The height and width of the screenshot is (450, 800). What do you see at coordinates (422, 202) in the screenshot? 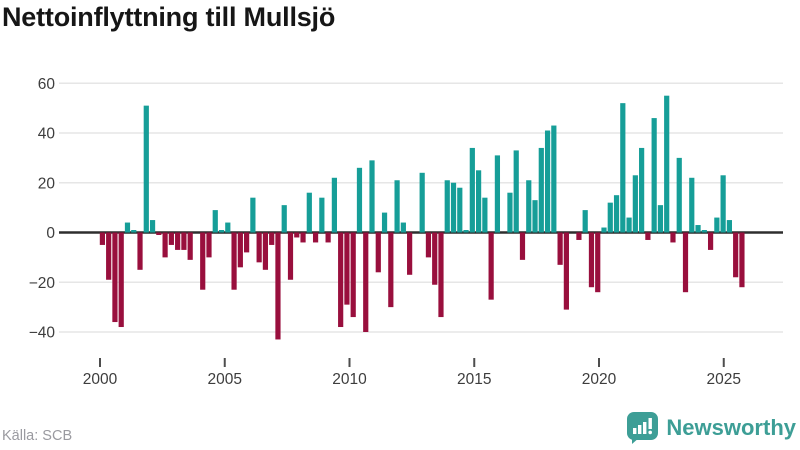
I see `bar-2012Q4` at bounding box center [422, 202].